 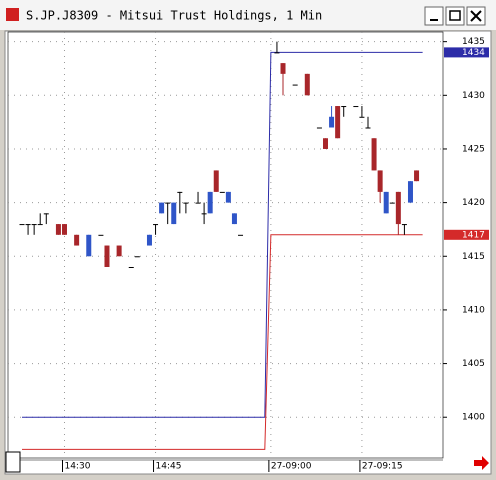 What do you see at coordinates (473, 418) in the screenshot?
I see `y-tick-label: 1400` at bounding box center [473, 418].